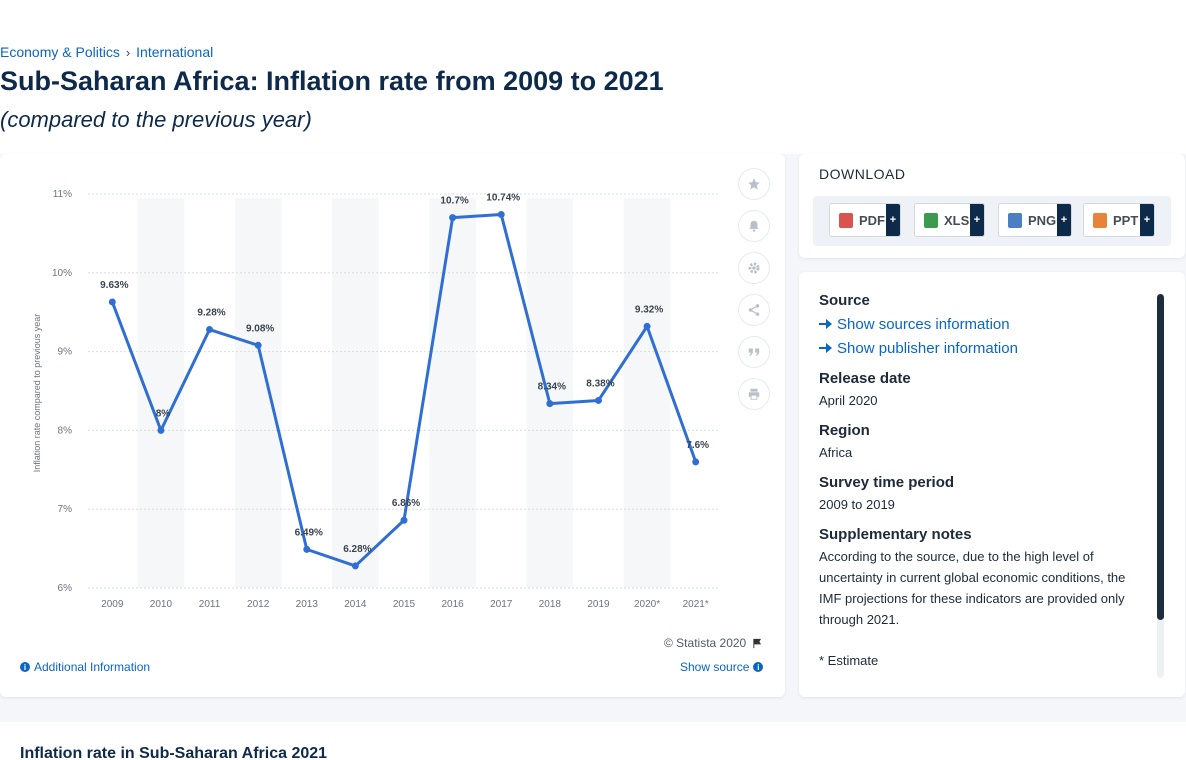  What do you see at coordinates (163, 413) in the screenshot?
I see `data-label: 8%` at bounding box center [163, 413].